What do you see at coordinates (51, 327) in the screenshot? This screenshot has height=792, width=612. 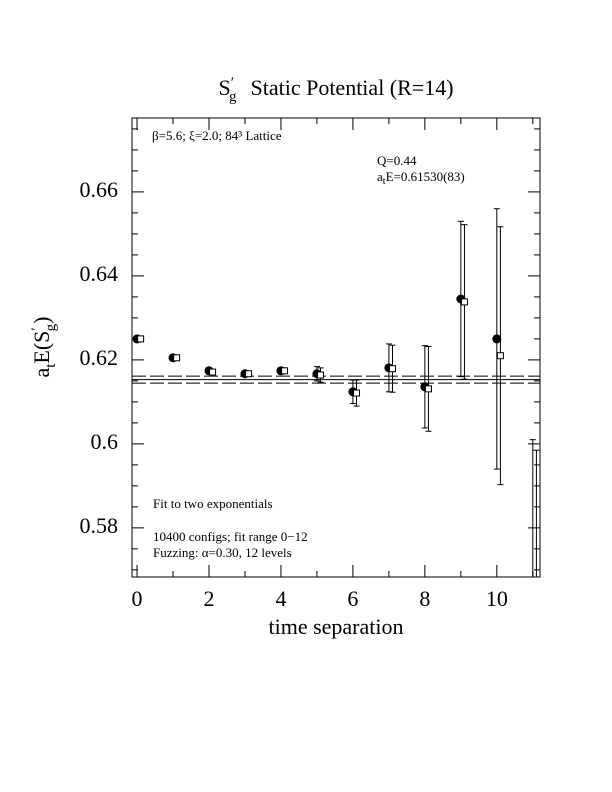 I see `y-label-sub2: g` at bounding box center [51, 327].